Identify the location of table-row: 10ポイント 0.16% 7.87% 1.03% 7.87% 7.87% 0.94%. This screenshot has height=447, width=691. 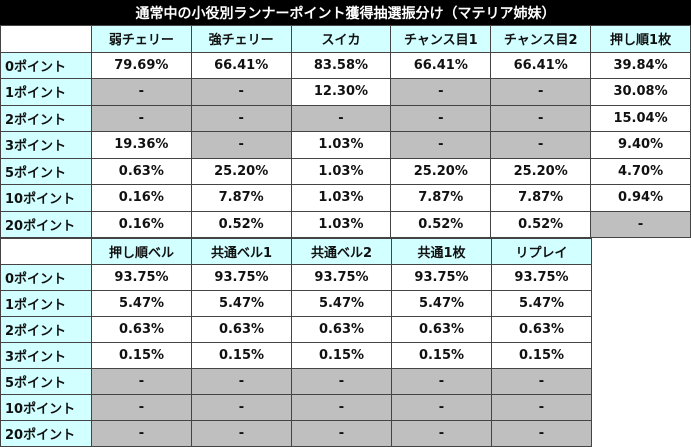
(345, 198).